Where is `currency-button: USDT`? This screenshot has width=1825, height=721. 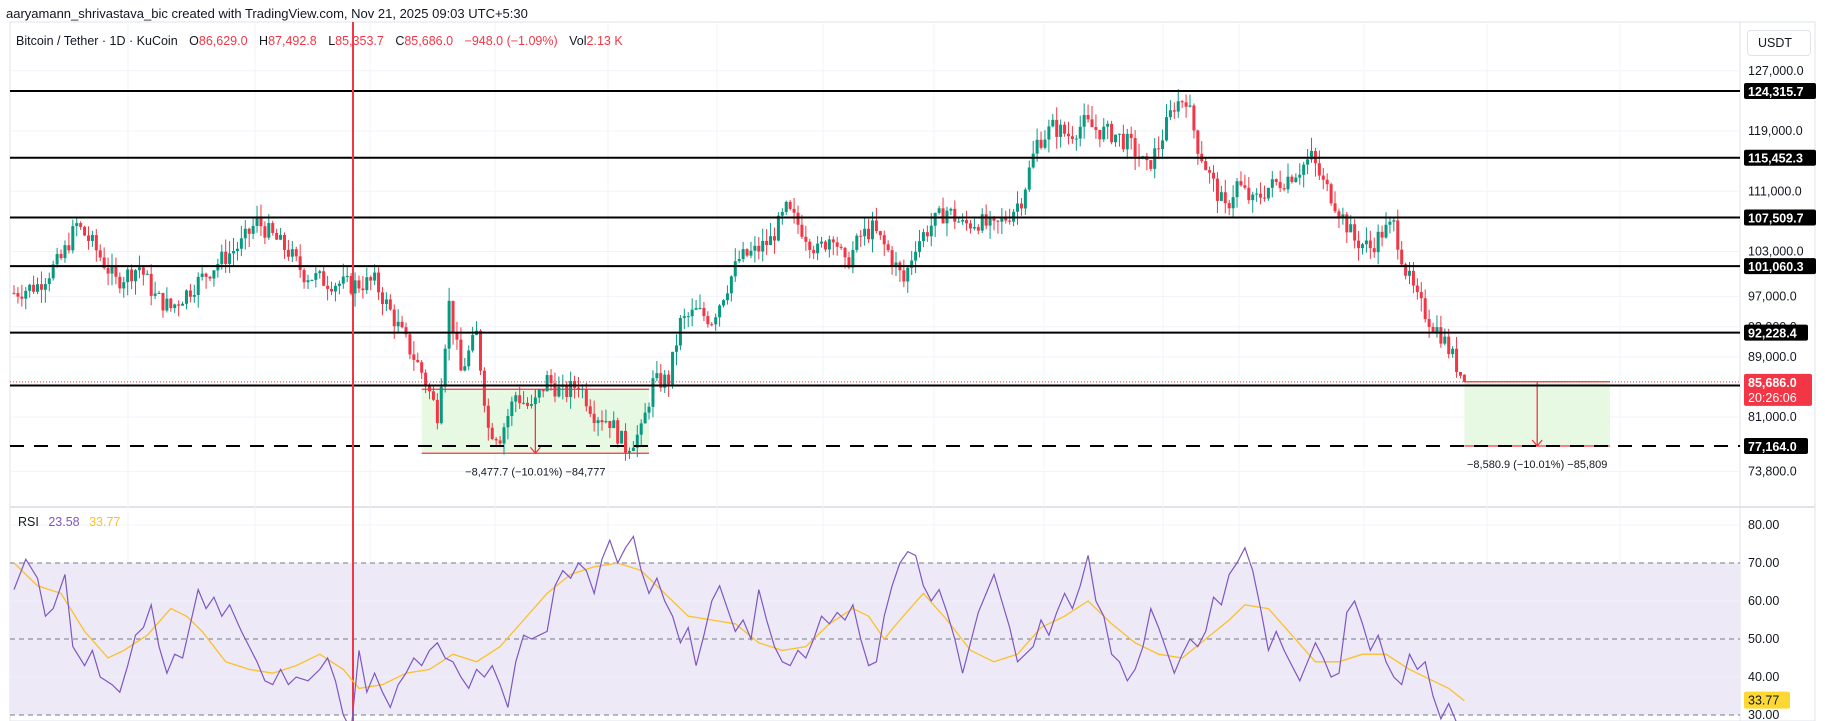 currency-button: USDT is located at coordinates (1779, 43).